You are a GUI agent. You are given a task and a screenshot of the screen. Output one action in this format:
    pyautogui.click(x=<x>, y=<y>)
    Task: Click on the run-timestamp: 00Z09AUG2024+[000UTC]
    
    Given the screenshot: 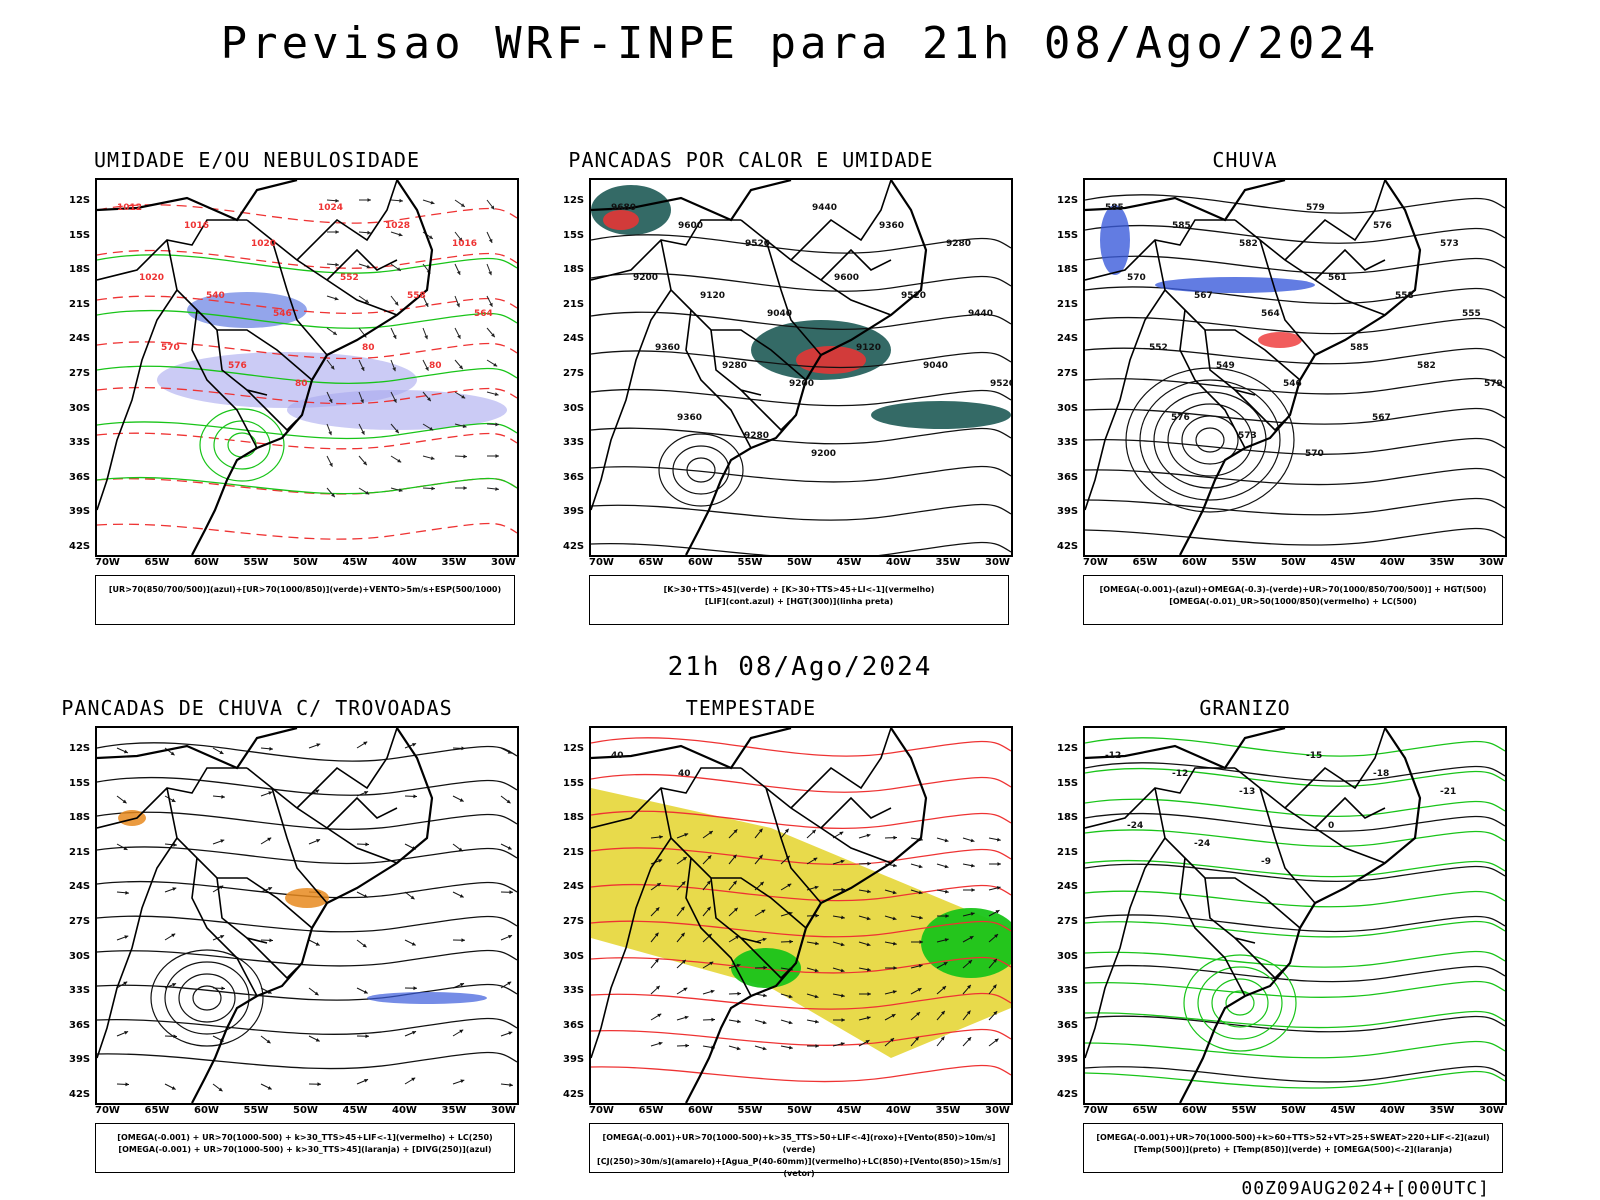 What is the action you would take?
    pyautogui.click(x=1365, y=1188)
    